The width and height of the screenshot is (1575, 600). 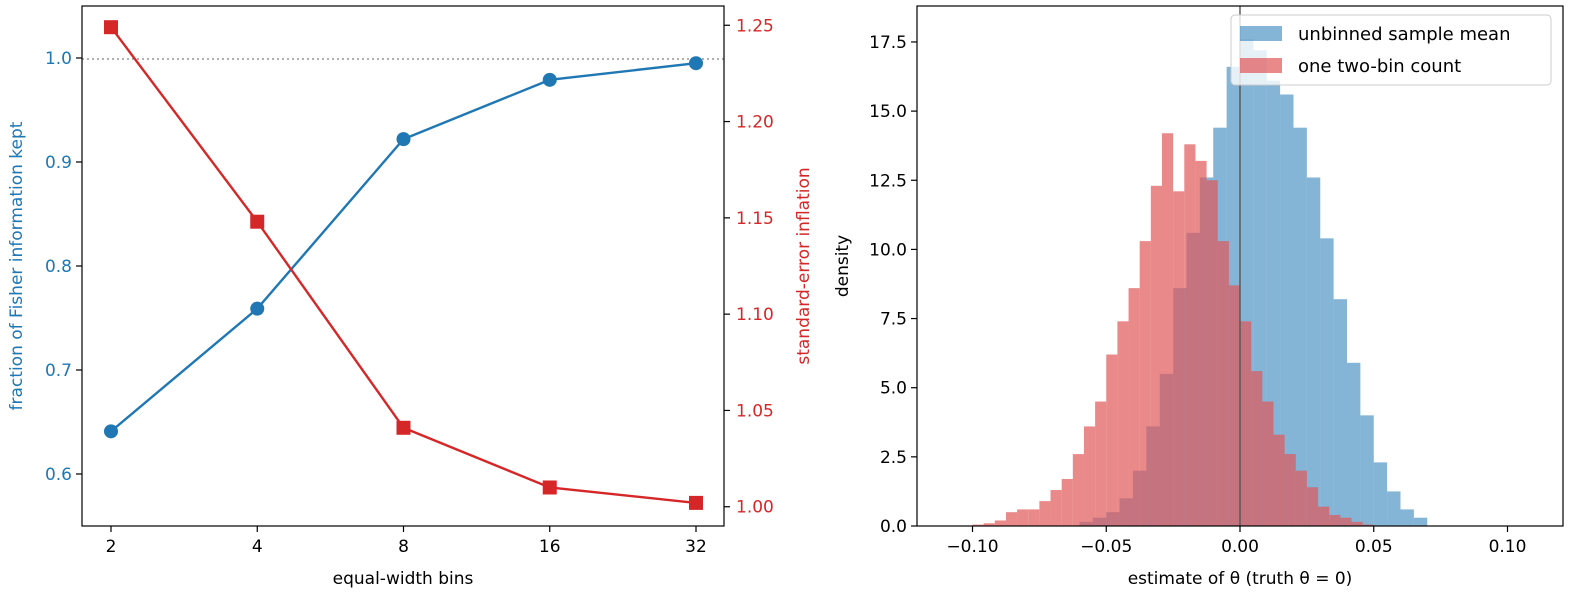 What do you see at coordinates (1261, 33) in the screenshot?
I see `legend-swatch-unbinned` at bounding box center [1261, 33].